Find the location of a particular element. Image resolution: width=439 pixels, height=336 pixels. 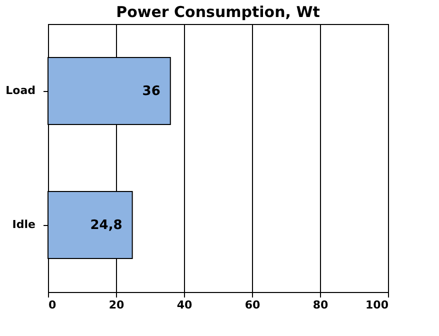

data-label: 24,8 is located at coordinates (106, 225).